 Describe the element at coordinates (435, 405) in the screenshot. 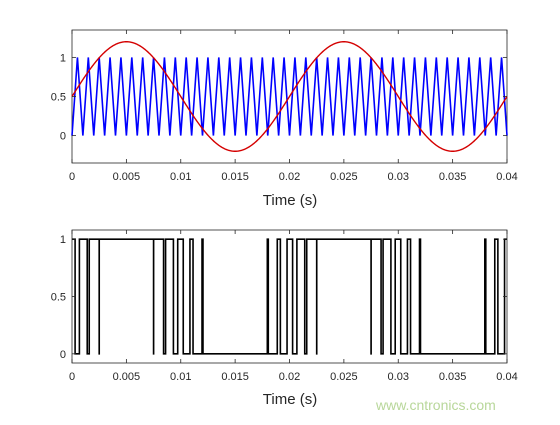

I see `watermark: www.cntronics.com` at that location.